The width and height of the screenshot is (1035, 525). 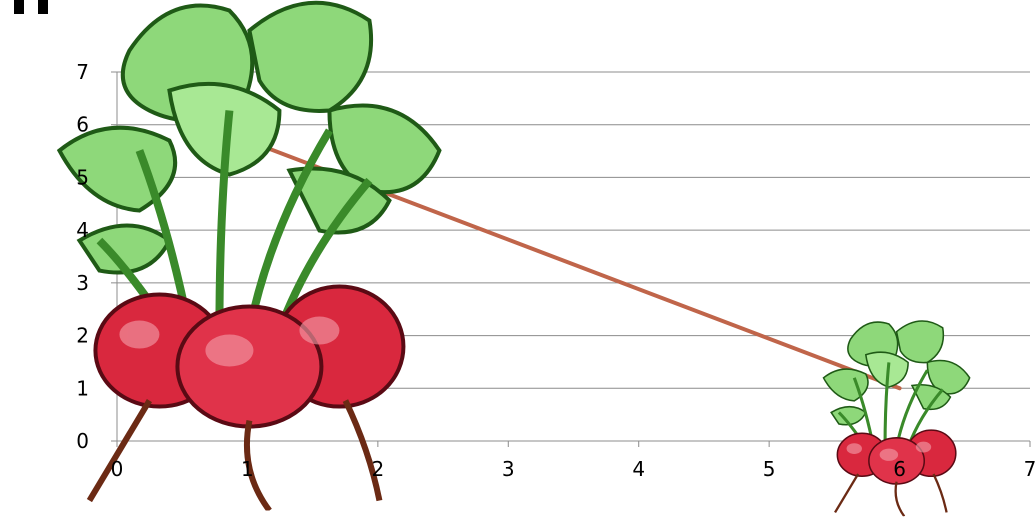 I want to click on x-tick-label-5: 5, so click(x=769, y=469).